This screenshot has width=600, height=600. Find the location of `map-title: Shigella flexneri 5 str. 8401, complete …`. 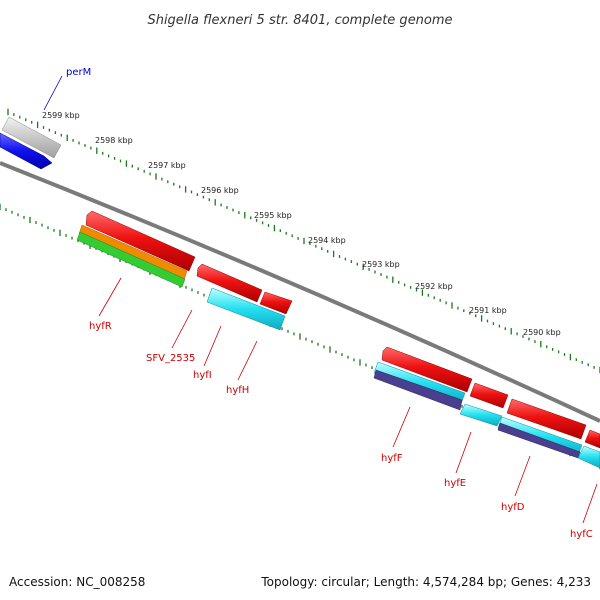

map-title: Shigella flexneri 5 str. 8401, complete … is located at coordinates (299, 20).